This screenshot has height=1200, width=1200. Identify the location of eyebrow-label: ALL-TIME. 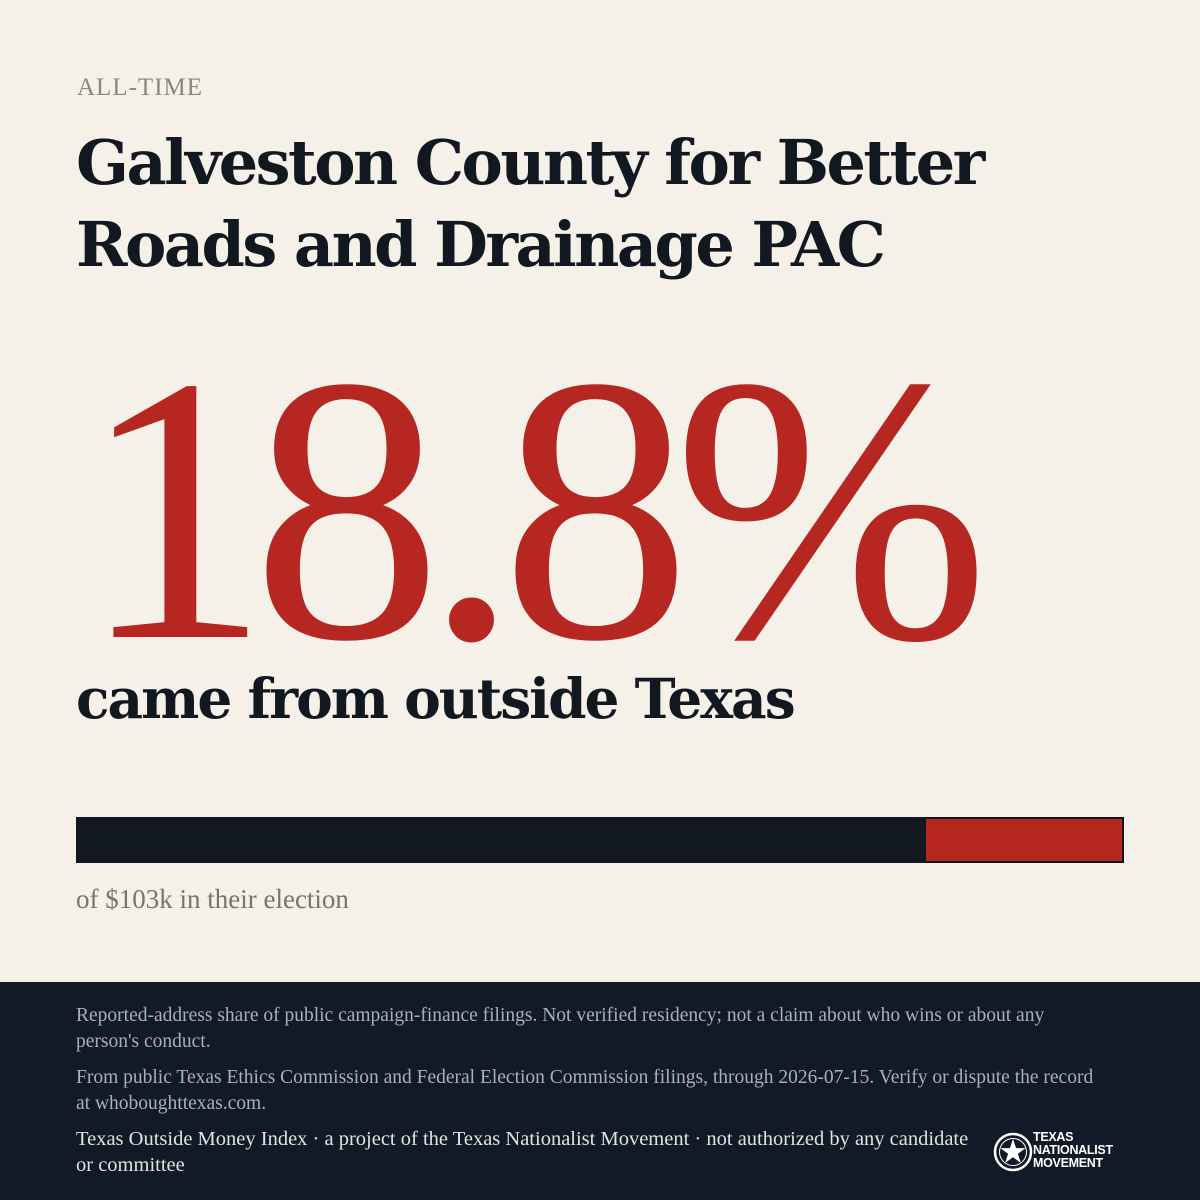
(140, 87).